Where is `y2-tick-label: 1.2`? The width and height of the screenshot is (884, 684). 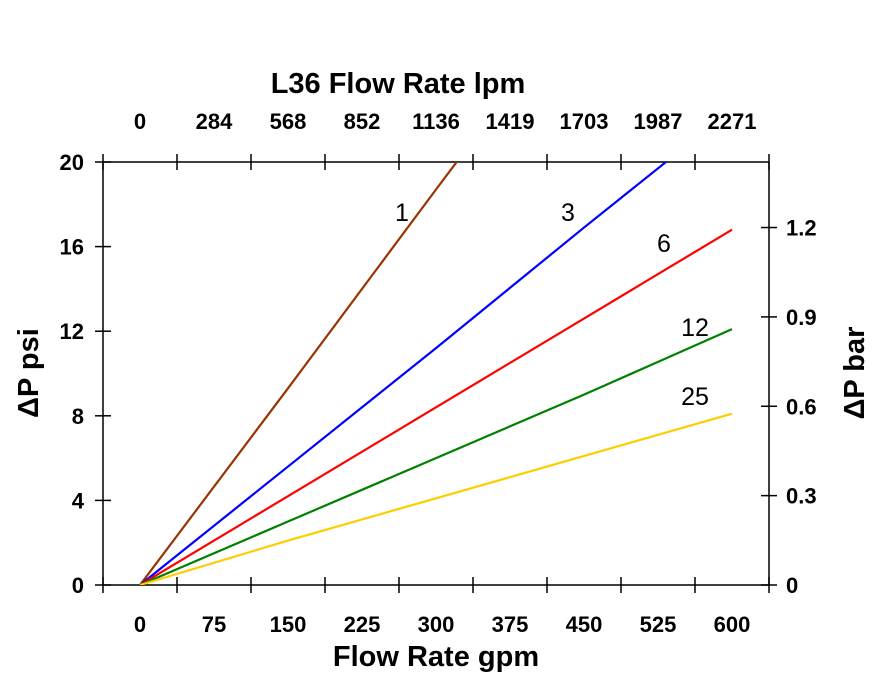
y2-tick-label: 1.2 is located at coordinates (801, 228).